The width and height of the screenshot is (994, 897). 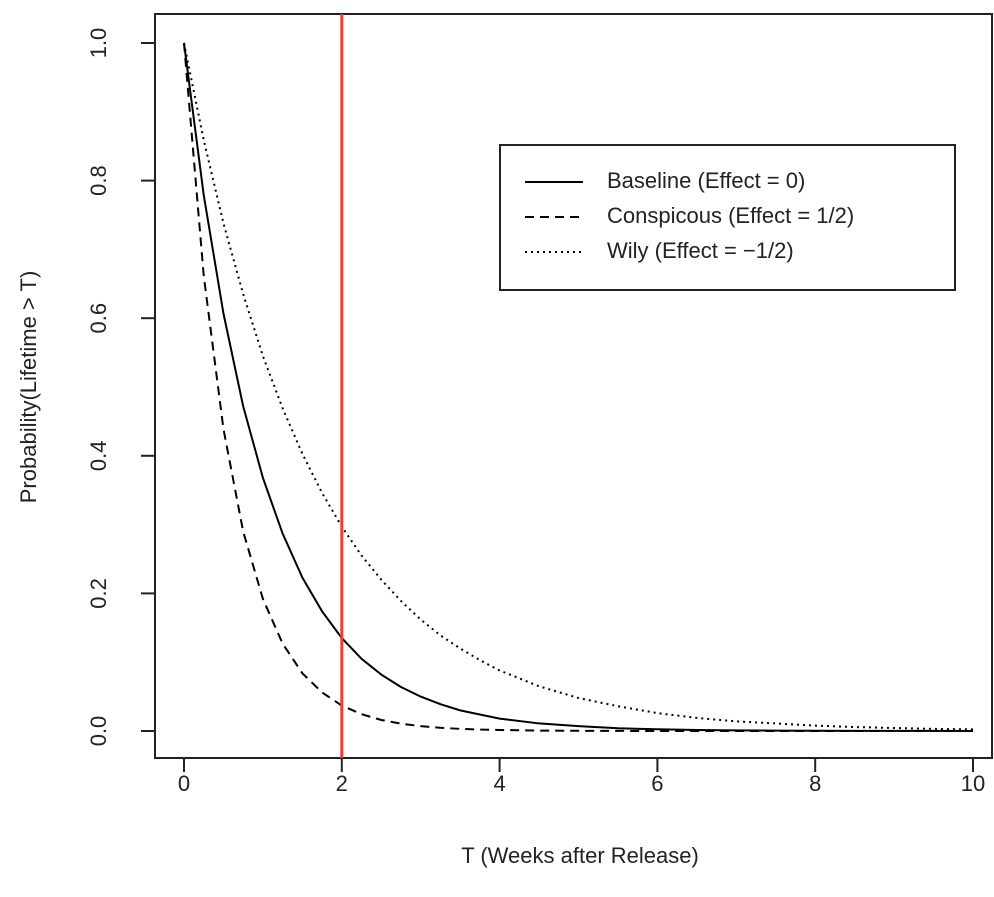 What do you see at coordinates (657, 783) in the screenshot?
I see `x-tick-label: 6` at bounding box center [657, 783].